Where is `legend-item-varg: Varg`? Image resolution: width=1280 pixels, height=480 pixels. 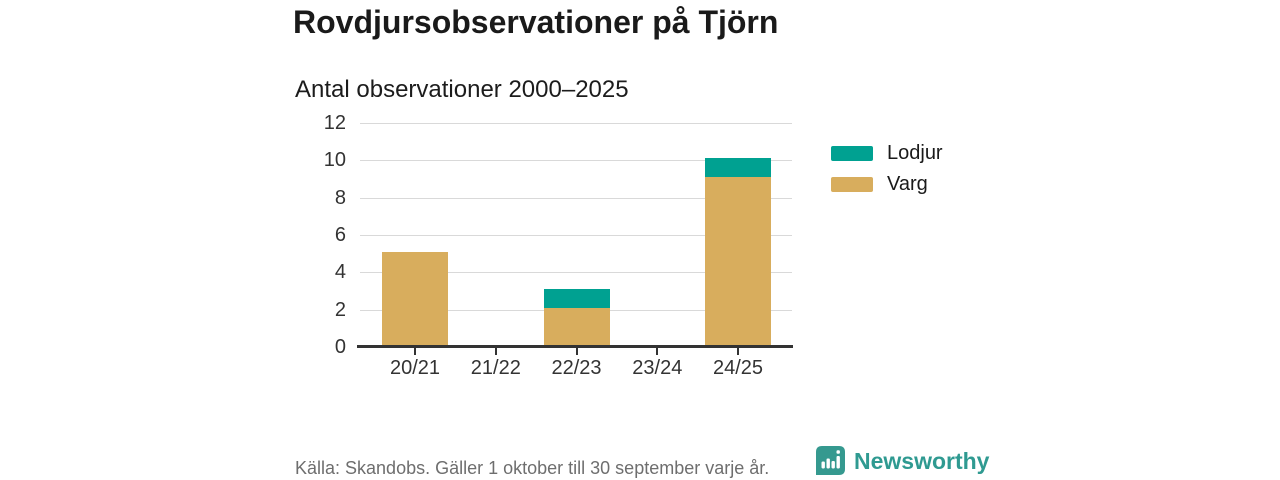
legend-item-varg: Varg is located at coordinates (887, 184).